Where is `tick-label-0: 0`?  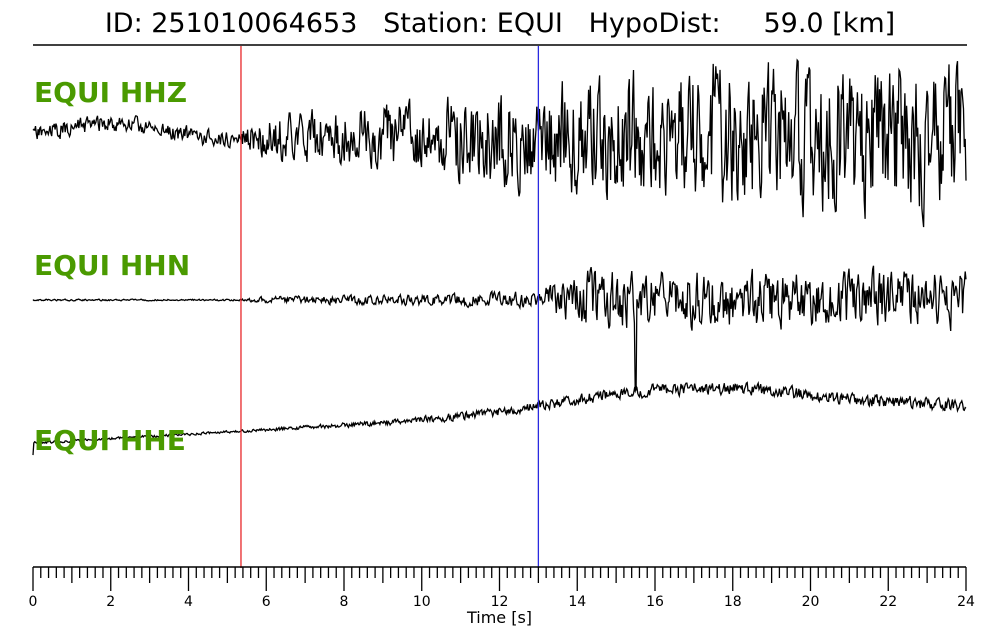
tick-label-0: 0 is located at coordinates (33, 602).